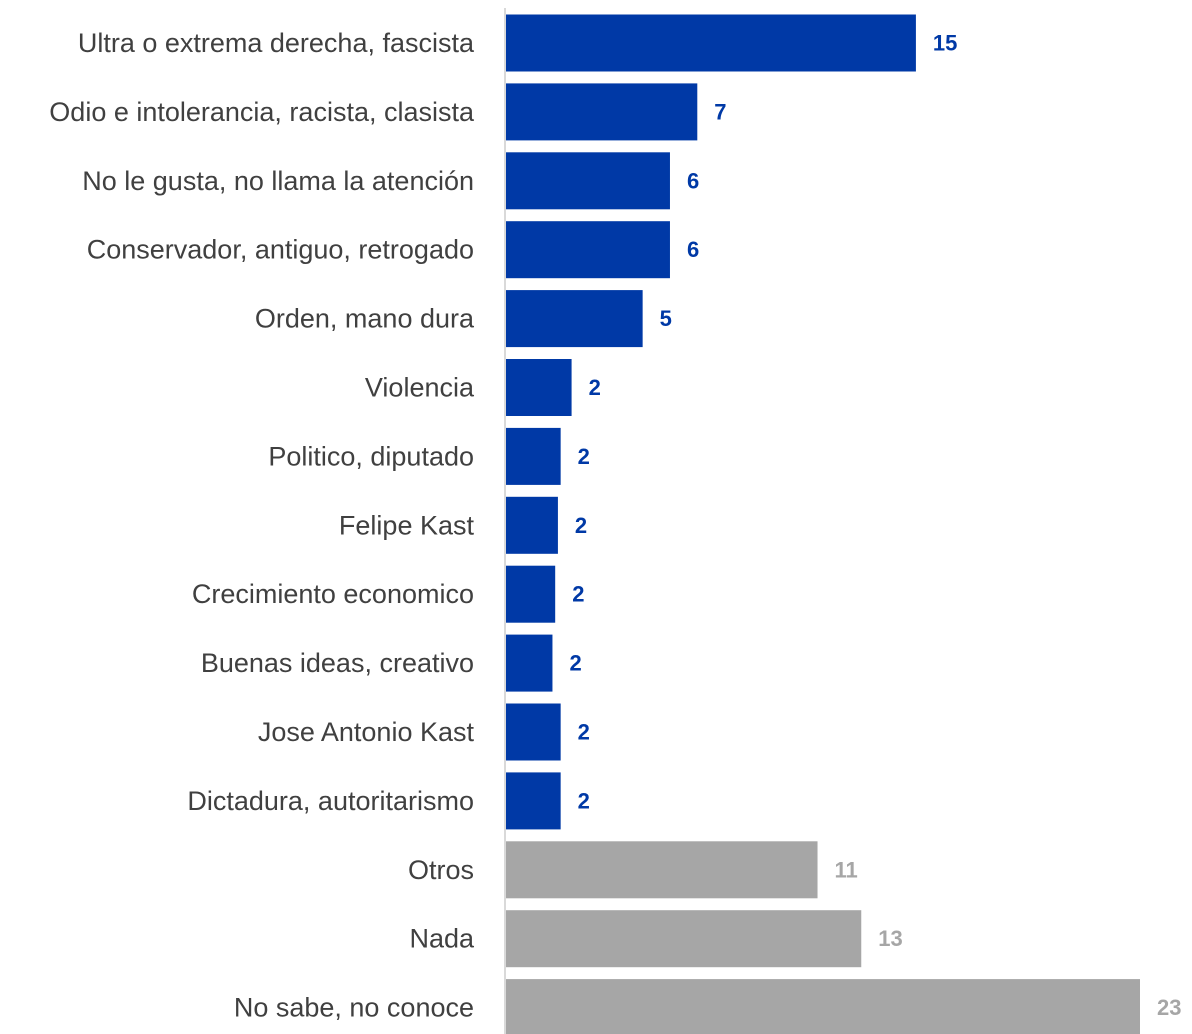 This screenshot has height=1034, width=1192. Describe the element at coordinates (278, 181) in the screenshot. I see `category-label: No le gusta, no llama la atención` at that location.